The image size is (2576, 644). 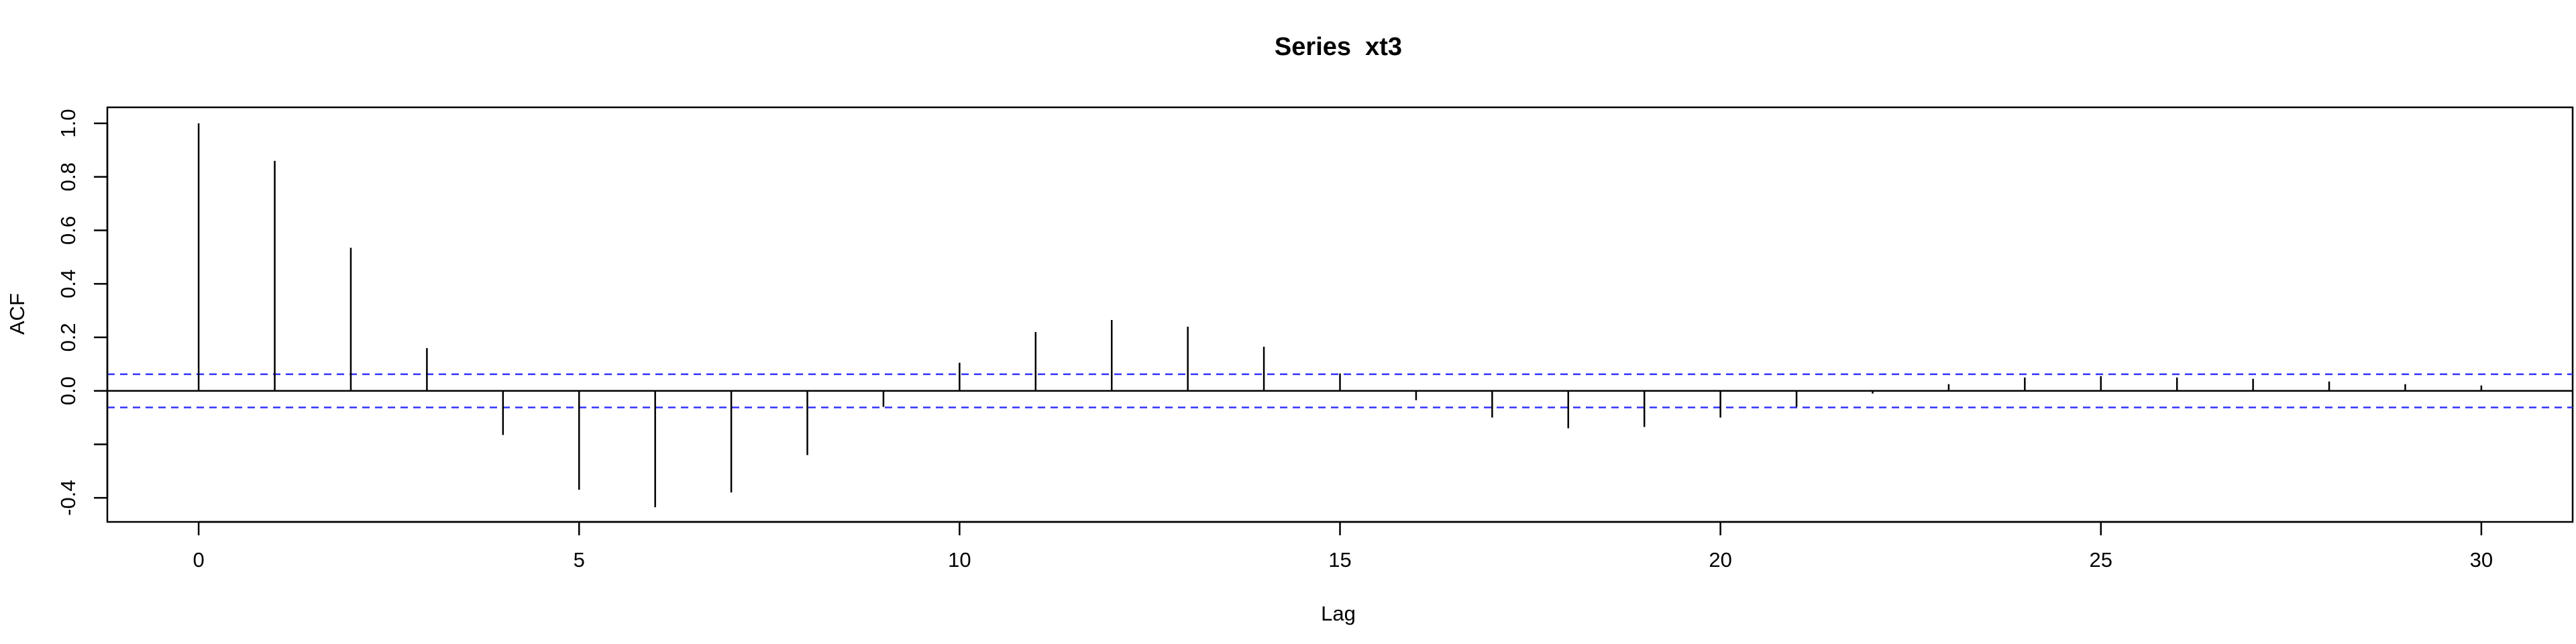 What do you see at coordinates (579, 560) in the screenshot?
I see `x-tick-label: 5` at bounding box center [579, 560].